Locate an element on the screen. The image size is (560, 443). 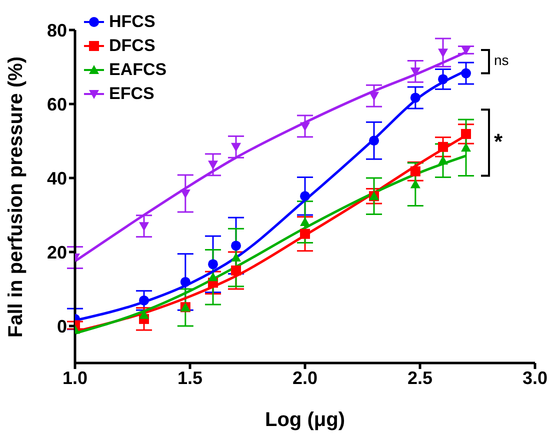
annotation: * is located at coordinates (498, 141).